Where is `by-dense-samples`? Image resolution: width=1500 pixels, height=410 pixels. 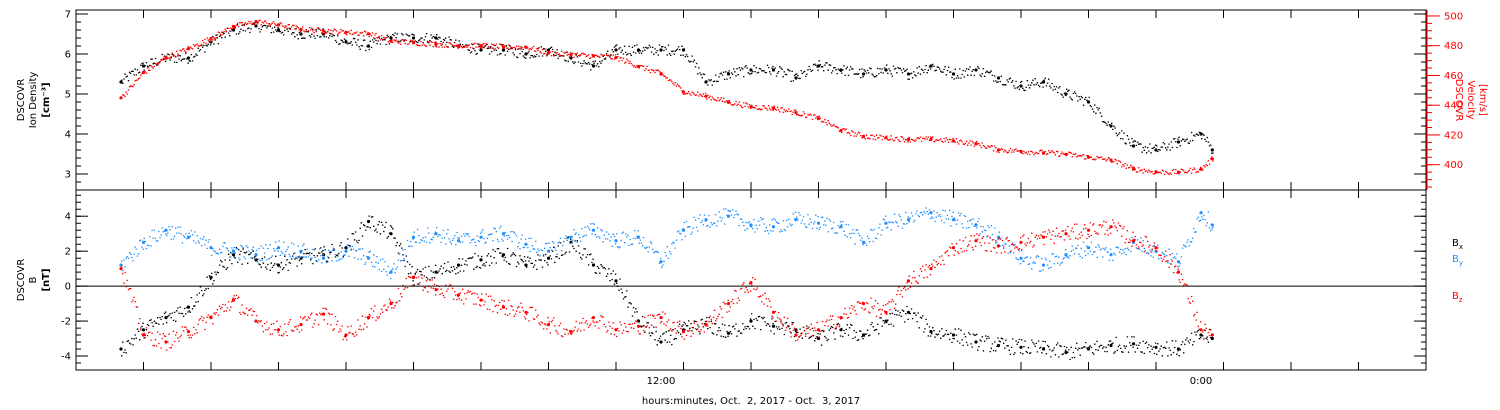 by-dense-samples is located at coordinates (667, 243).